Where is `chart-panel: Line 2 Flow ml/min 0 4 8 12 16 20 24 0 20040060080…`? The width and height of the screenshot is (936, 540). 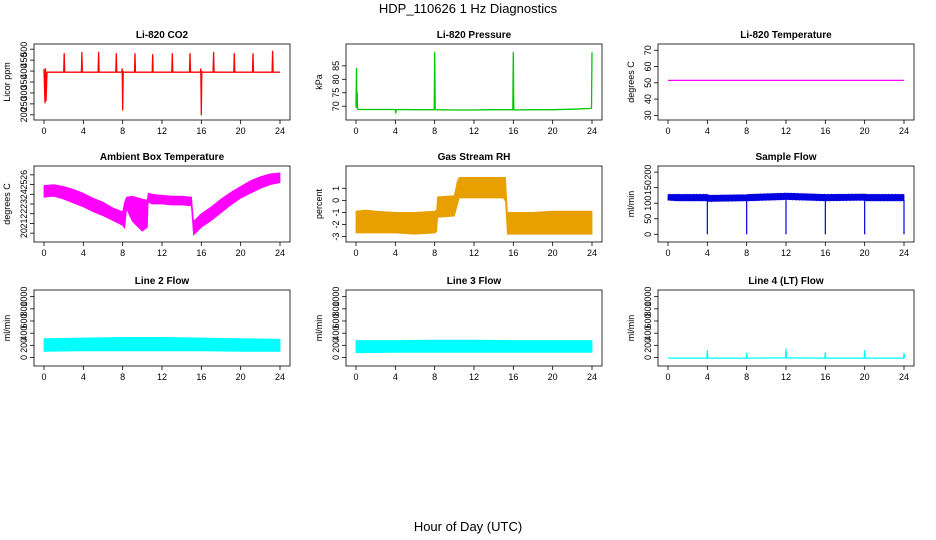 chart-panel: Line 2 Flow ml/min 0 4 8 12 16 20 24 0 20040060080… is located at coordinates (146, 329).